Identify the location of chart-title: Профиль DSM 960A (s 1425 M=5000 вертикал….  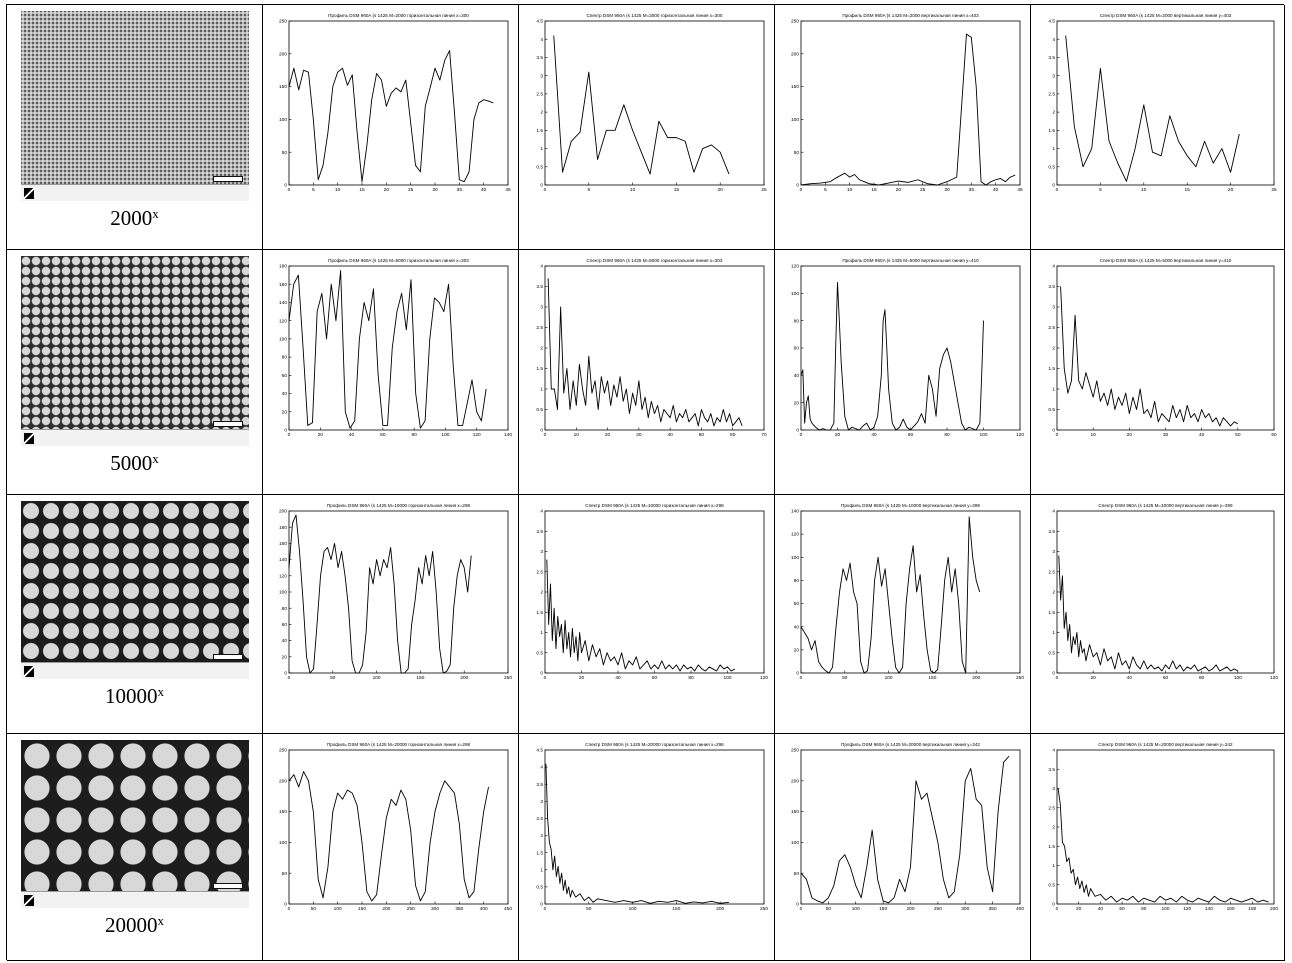
(910, 260).